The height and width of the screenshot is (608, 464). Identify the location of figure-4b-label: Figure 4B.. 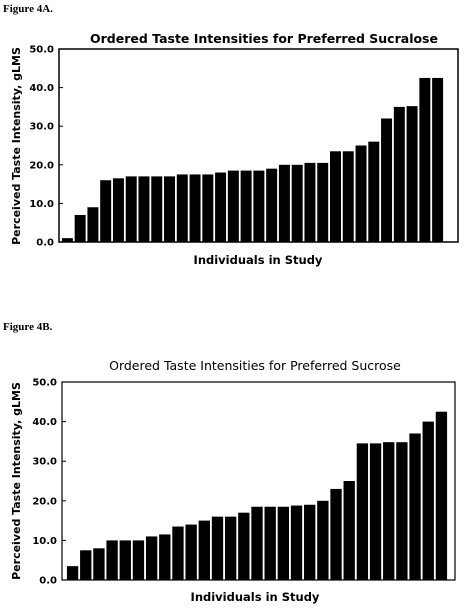
(28, 327).